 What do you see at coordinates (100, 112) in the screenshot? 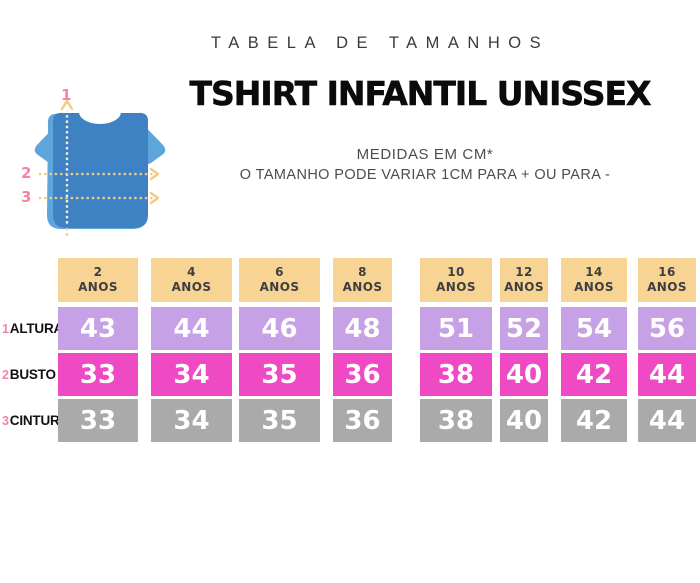
I see `tshirt-collar` at bounding box center [100, 112].